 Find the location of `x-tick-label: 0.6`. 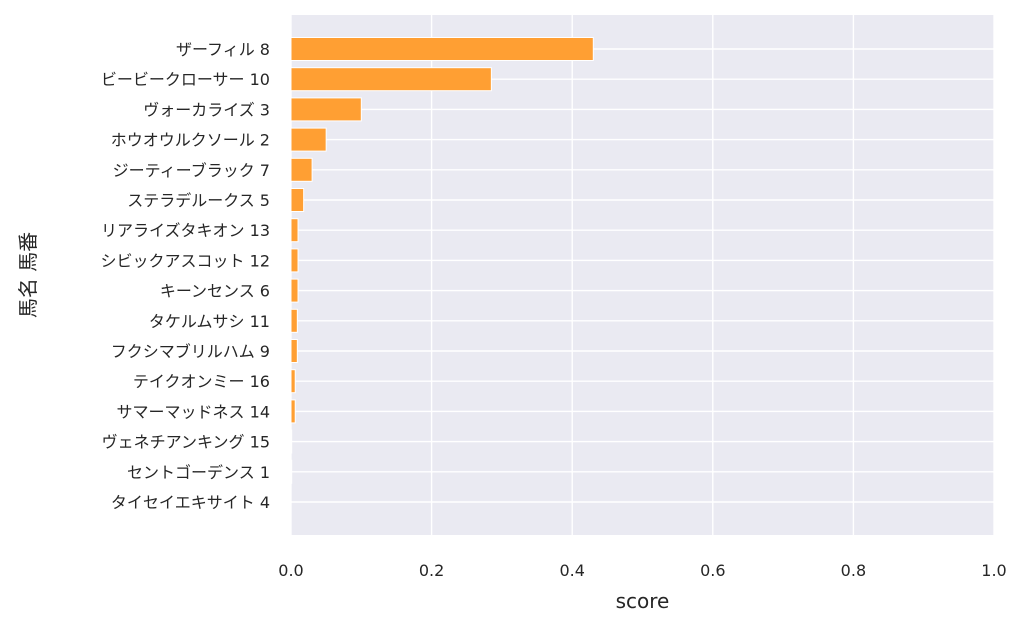

x-tick-label: 0.6 is located at coordinates (712, 570).